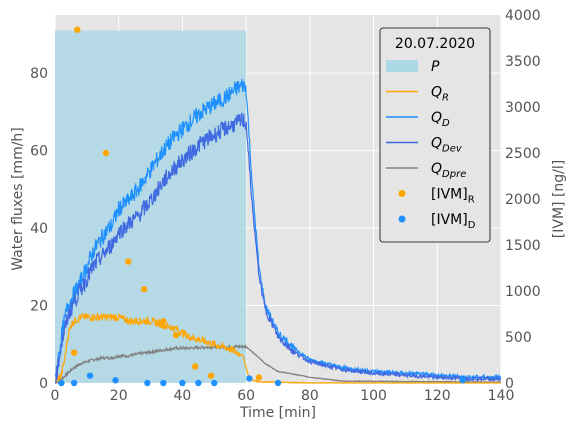 The height and width of the screenshot is (432, 576). Describe the element at coordinates (523, 200) in the screenshot. I see `y2-tick-label: 2000` at that location.